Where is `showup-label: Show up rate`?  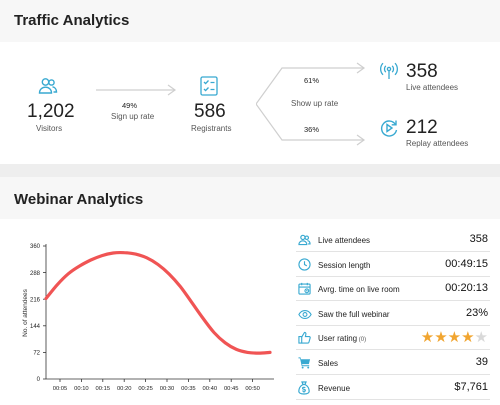
showup-label: Show up rate is located at coordinates (315, 103).